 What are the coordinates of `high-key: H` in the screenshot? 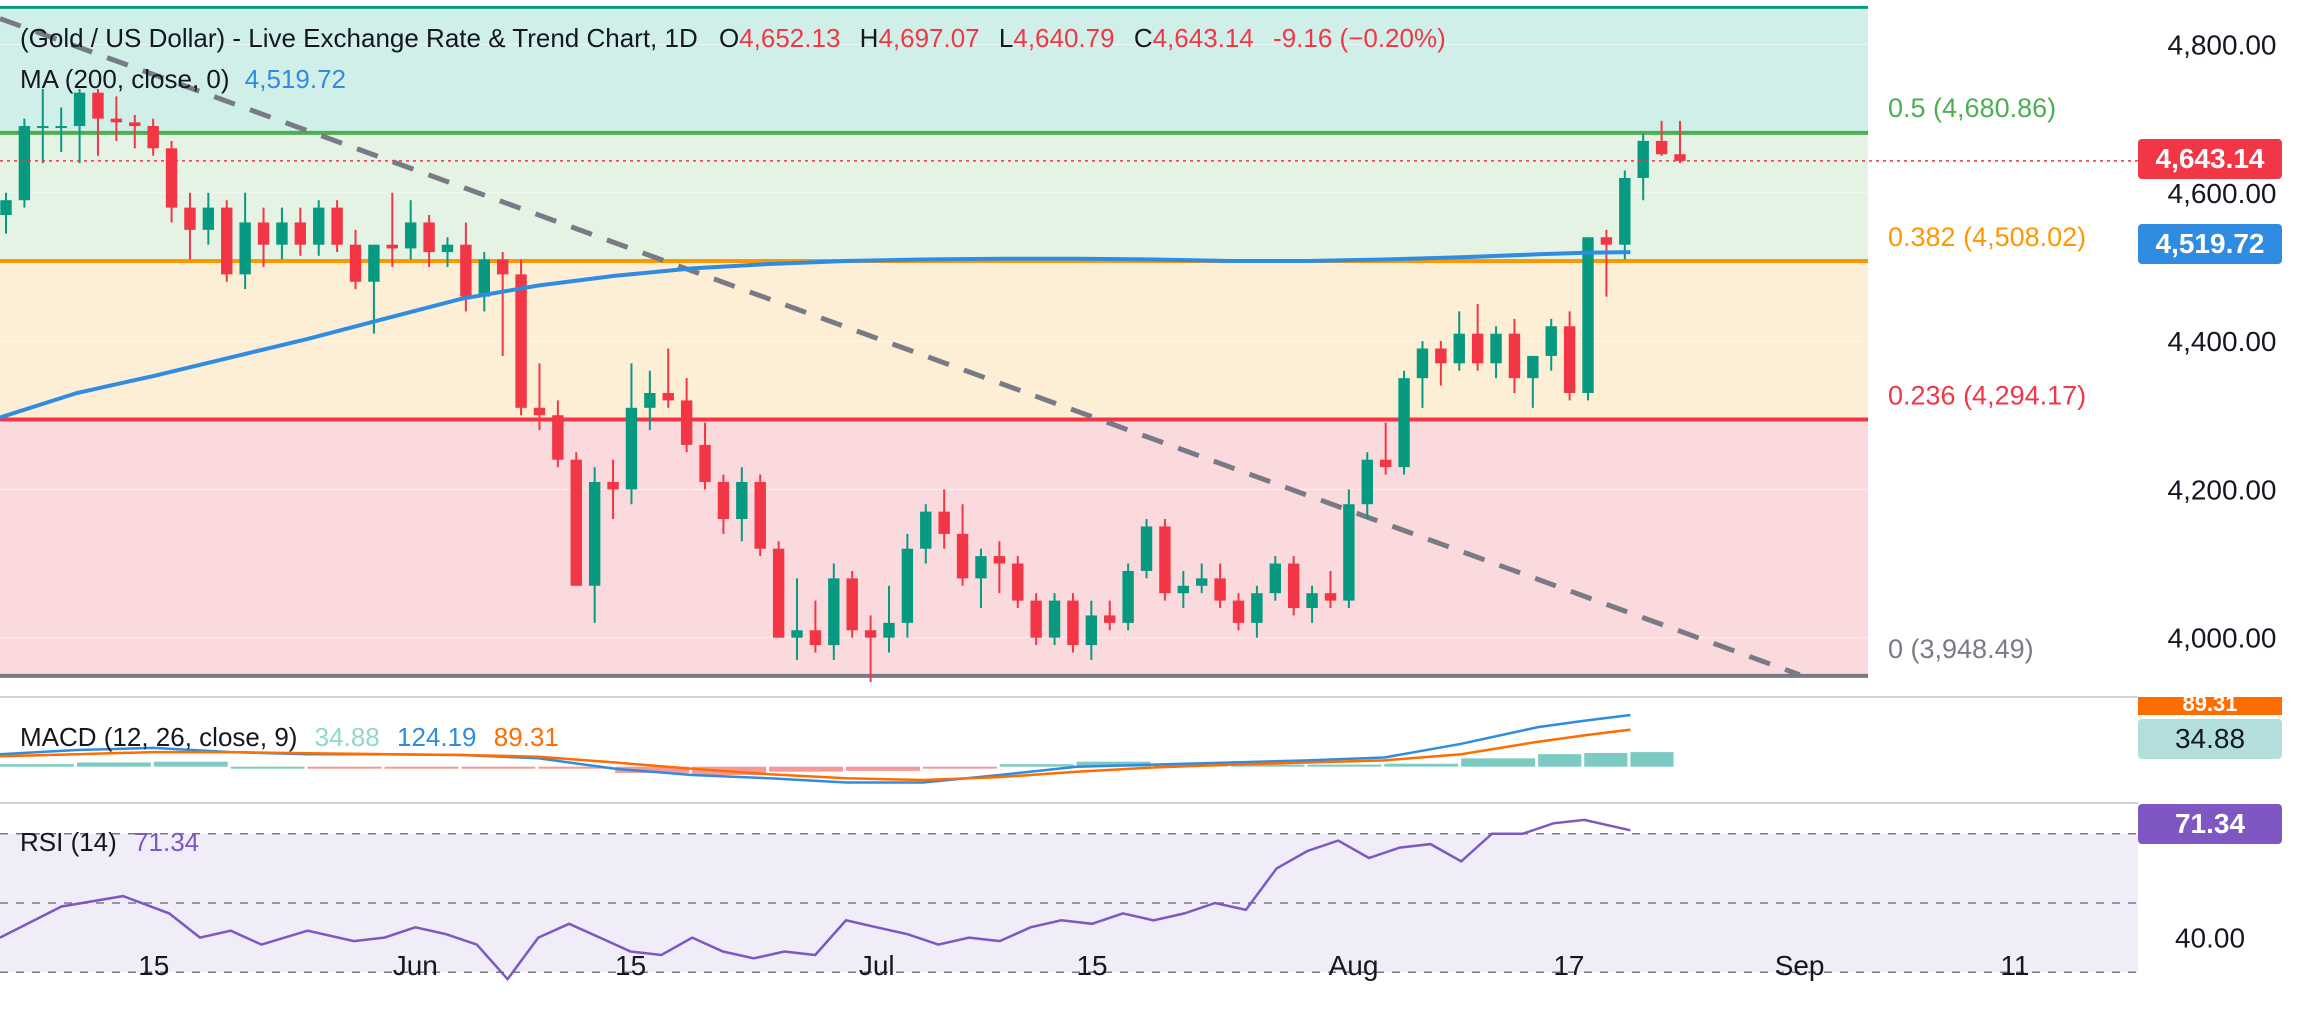 It's located at (869, 38).